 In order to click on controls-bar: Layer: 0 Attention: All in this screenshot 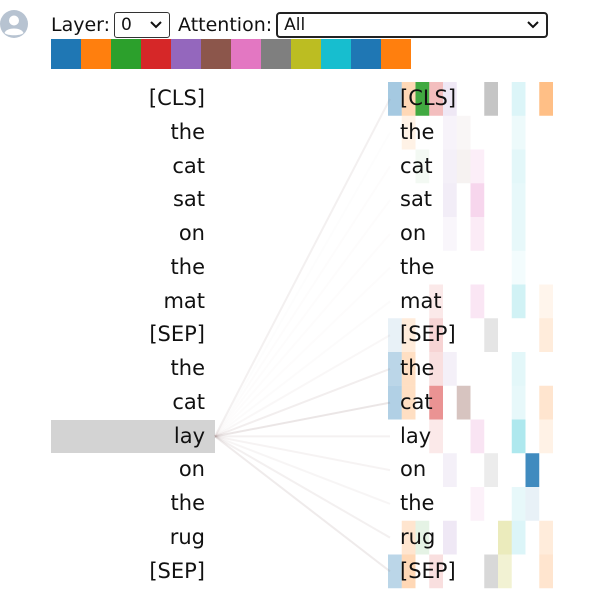, I will do `click(300, 25)`.